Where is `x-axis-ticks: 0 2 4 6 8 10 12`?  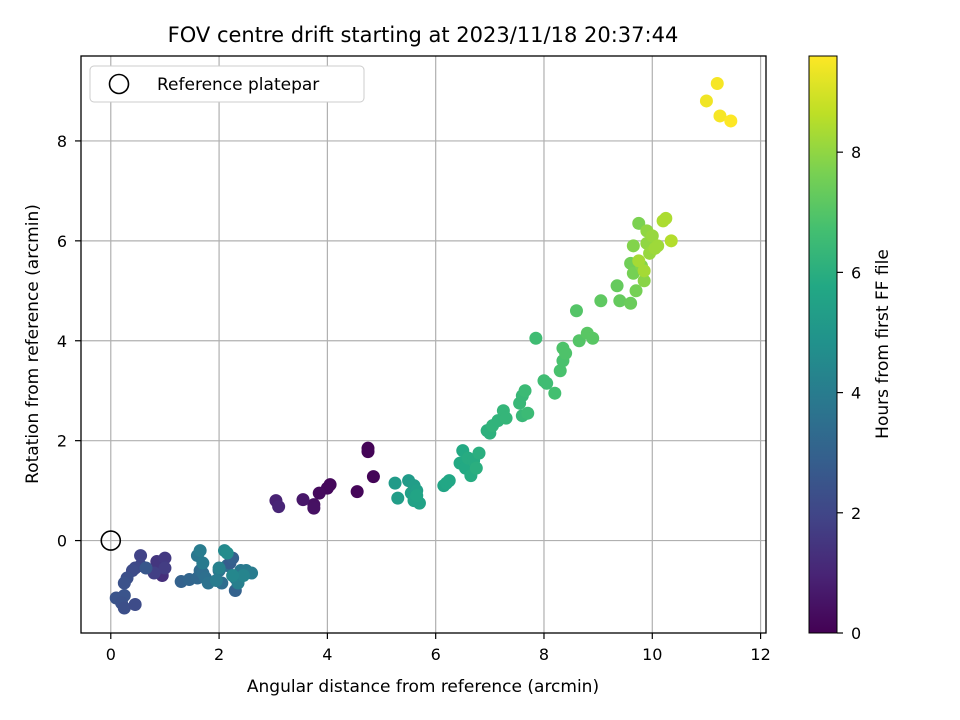 x-axis-ticks: 0 2 4 6 8 10 12 is located at coordinates (438, 648).